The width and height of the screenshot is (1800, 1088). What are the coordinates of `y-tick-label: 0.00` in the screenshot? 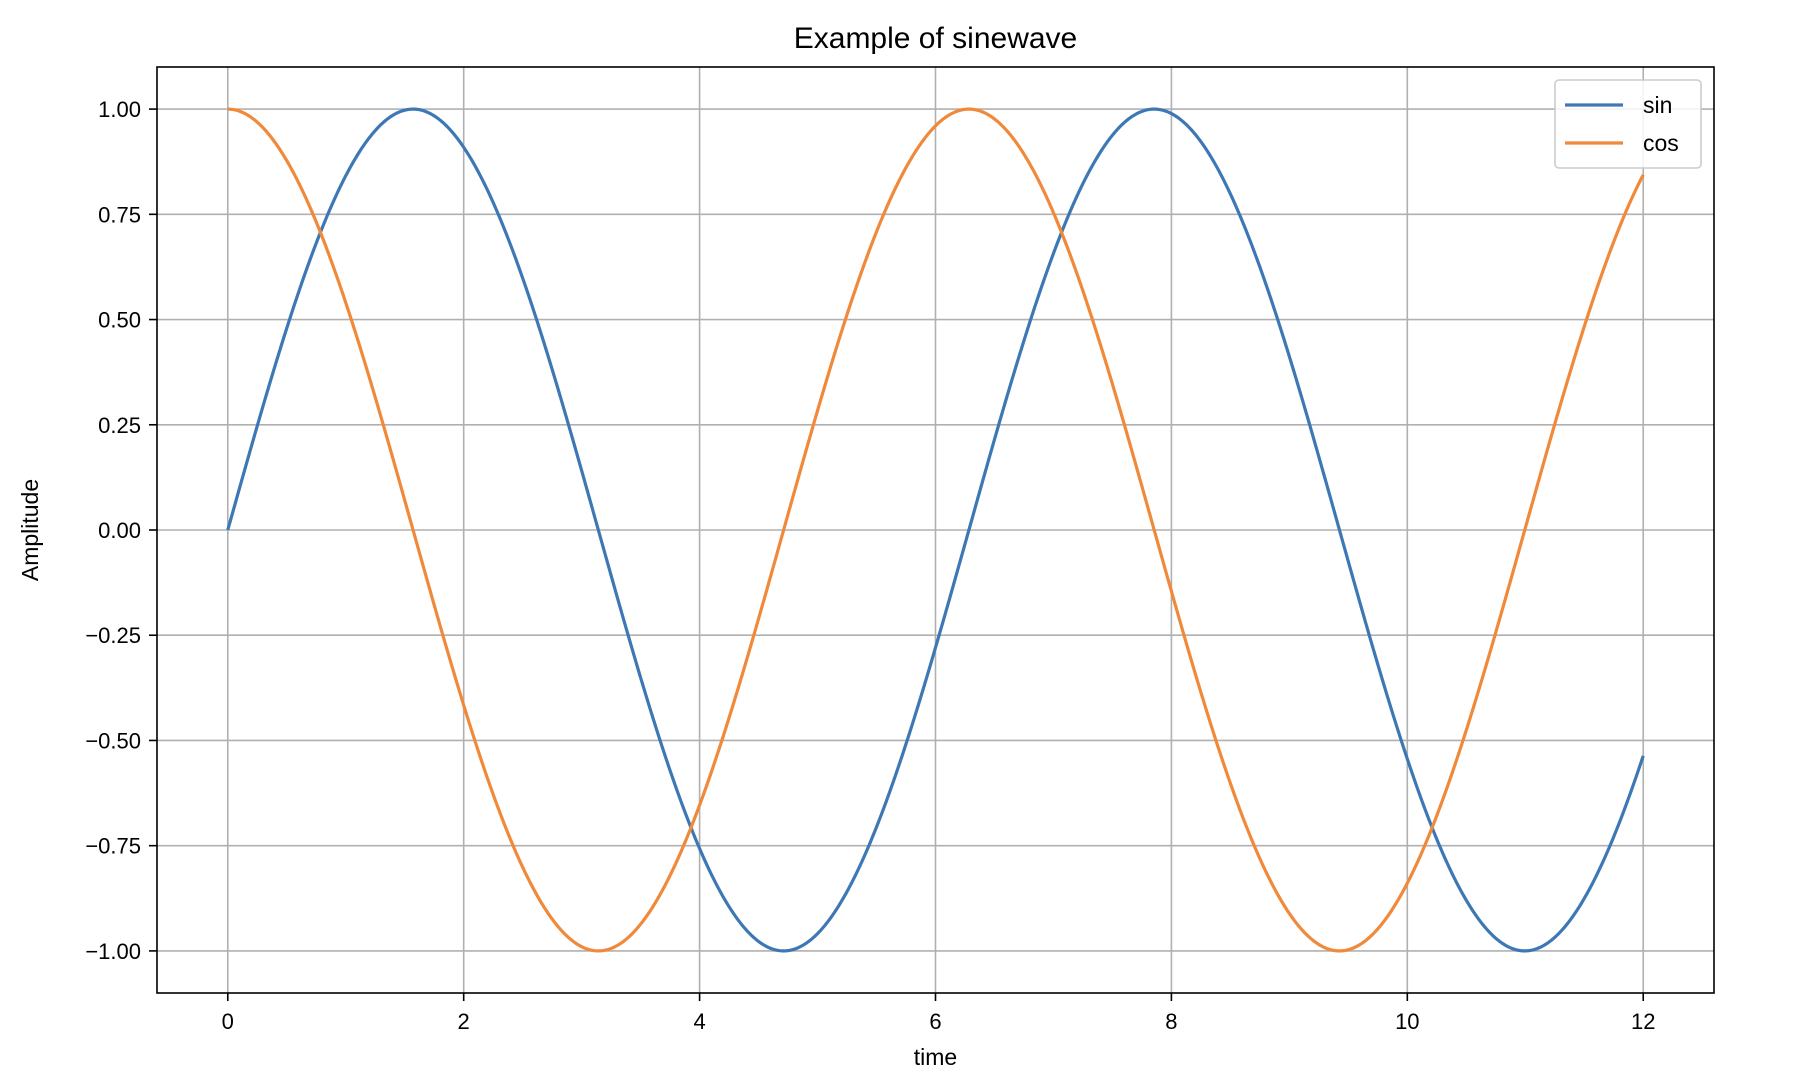 It's located at (119, 530).